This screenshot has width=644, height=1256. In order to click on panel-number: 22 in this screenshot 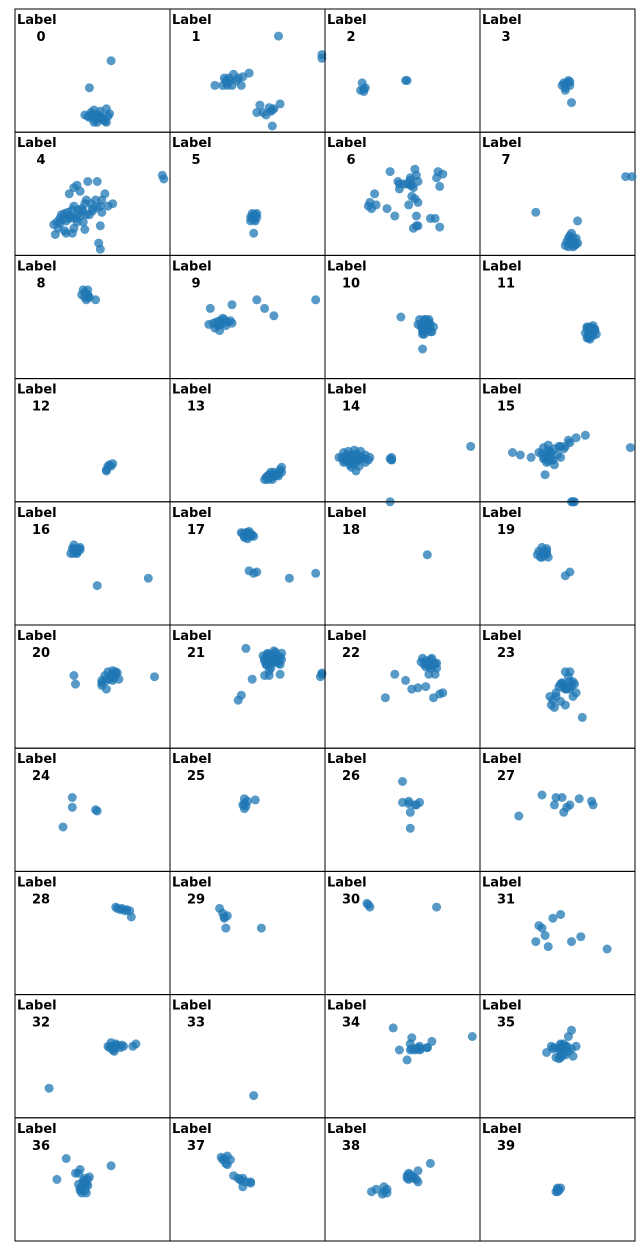, I will do `click(351, 653)`.